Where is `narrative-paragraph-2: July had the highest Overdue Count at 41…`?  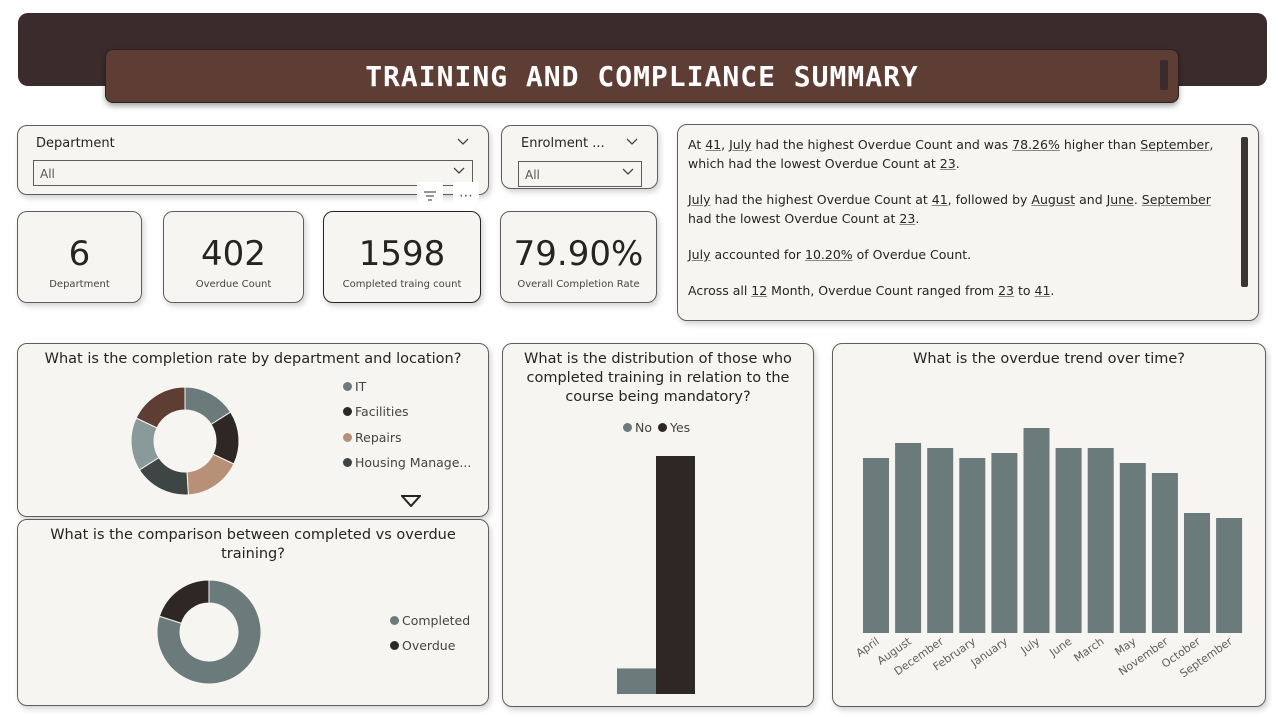
narrative-paragraph-2: July had the highest Overdue Count at 41… is located at coordinates (962, 209).